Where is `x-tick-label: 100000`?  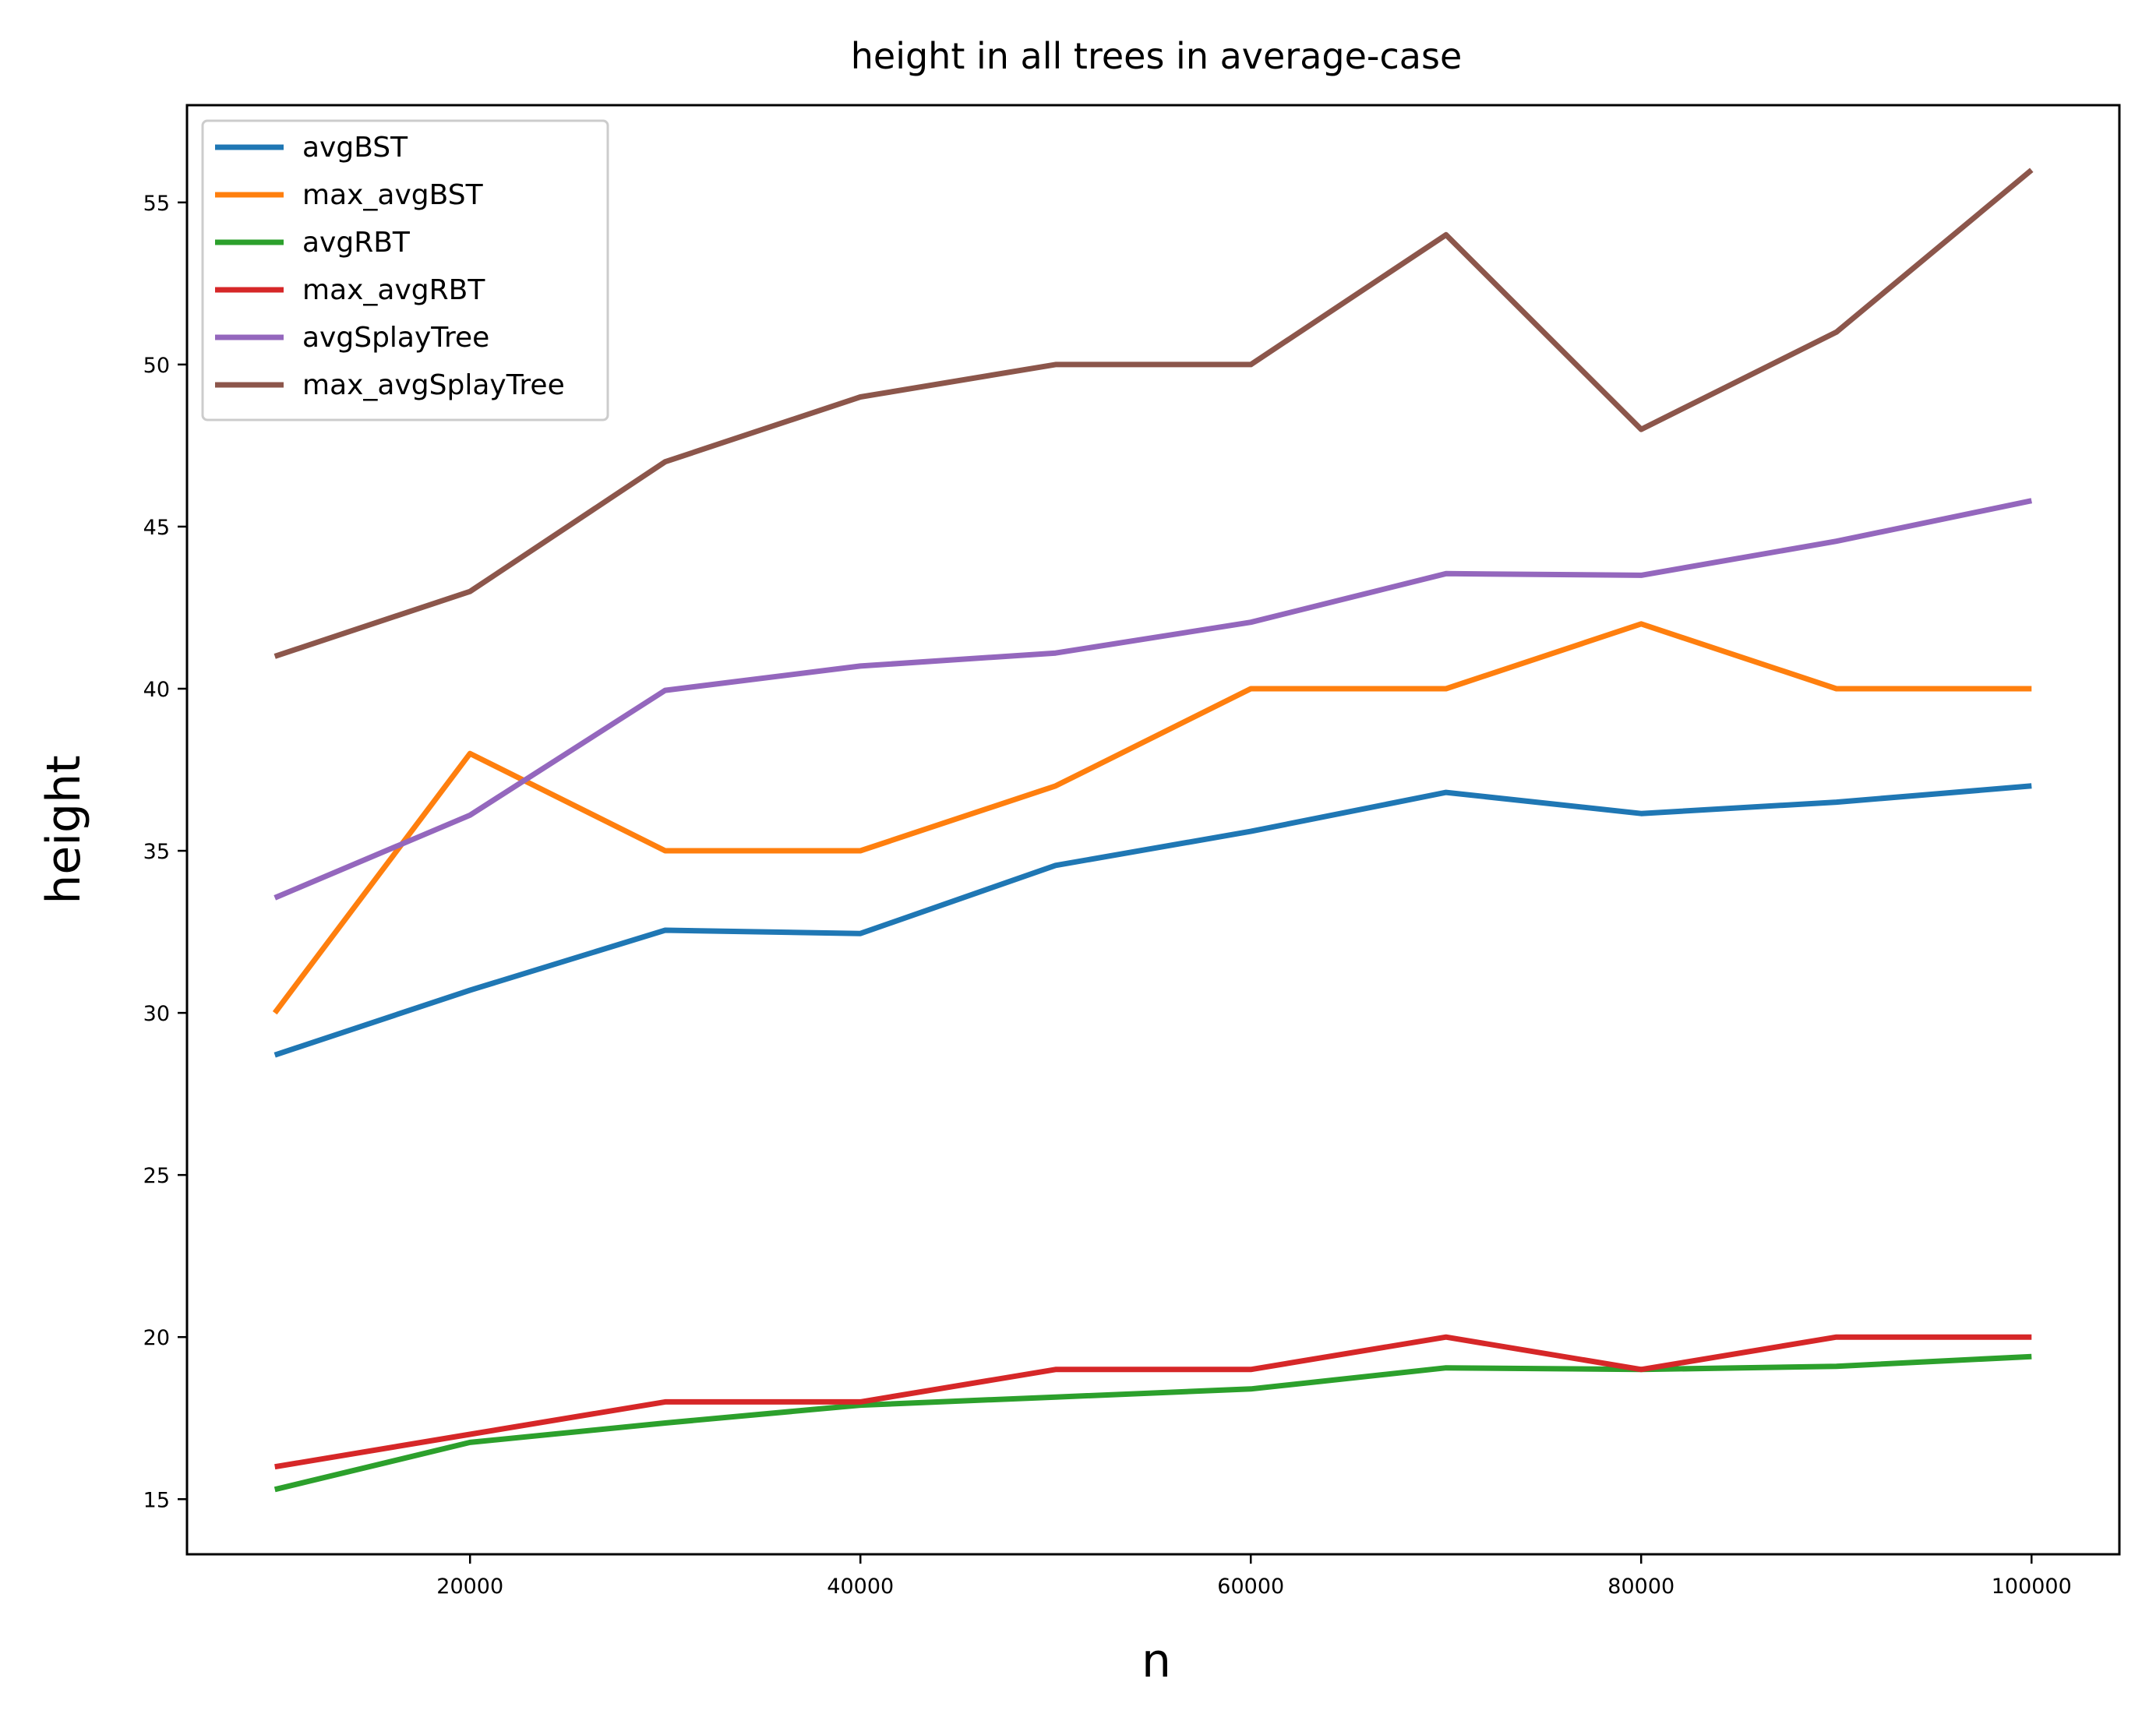
x-tick-label: 100000 is located at coordinates (2032, 1587).